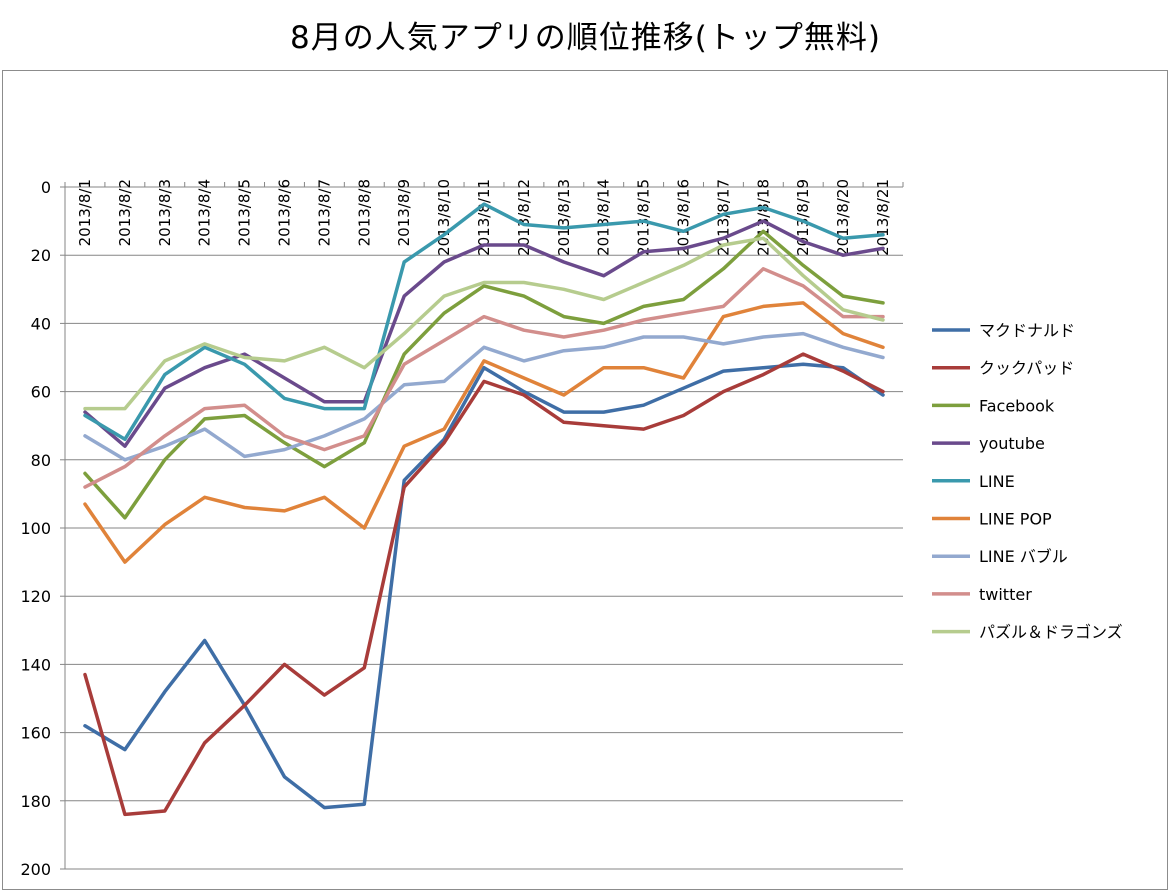 Image resolution: width=1171 pixels, height=894 pixels. Describe the element at coordinates (564, 217) in the screenshot. I see `x-tick-label: 2013/8/13` at that location.